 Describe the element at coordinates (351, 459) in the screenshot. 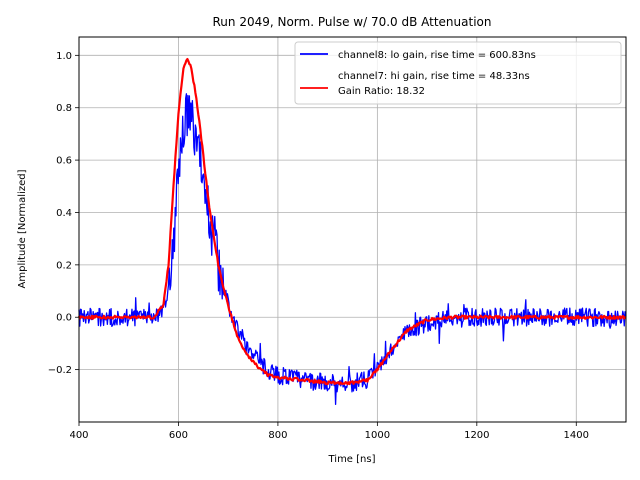

I see `x-axis-label: Time [ns]` at that location.